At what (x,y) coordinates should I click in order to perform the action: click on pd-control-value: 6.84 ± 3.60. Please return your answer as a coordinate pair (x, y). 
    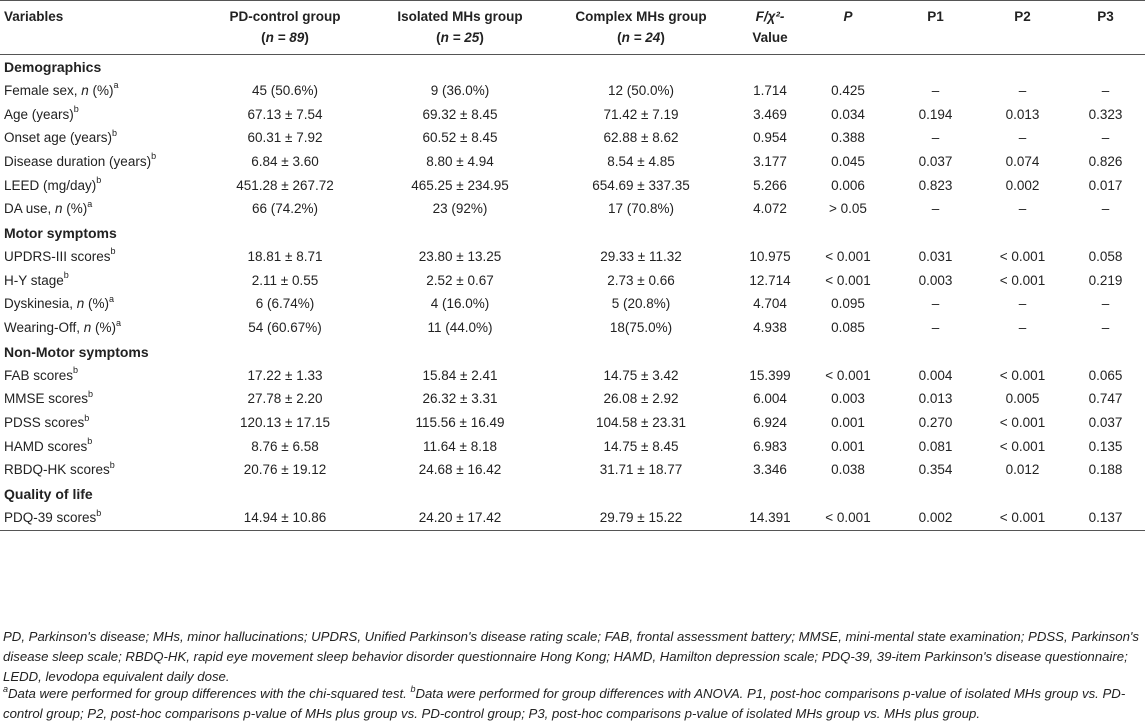
    Looking at the image, I should click on (285, 161).